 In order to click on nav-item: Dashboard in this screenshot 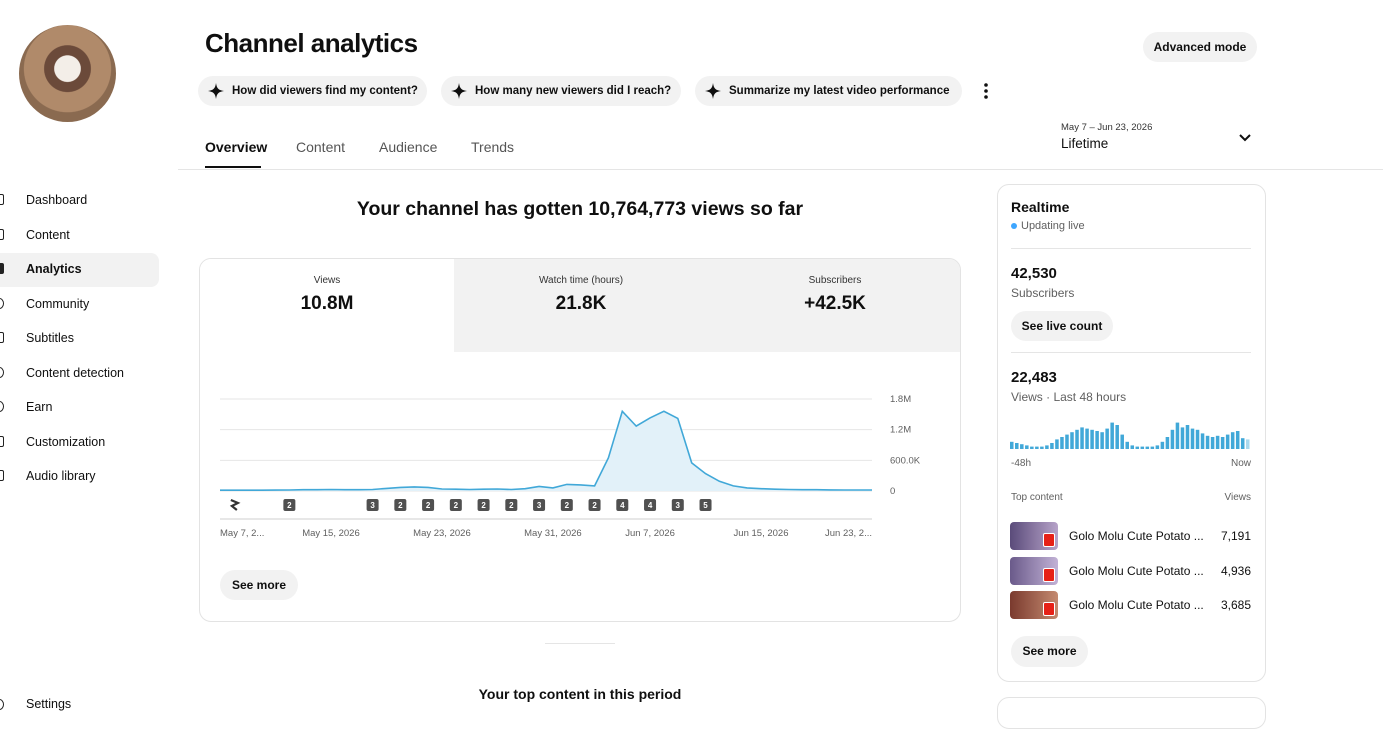, I will do `click(57, 200)`.